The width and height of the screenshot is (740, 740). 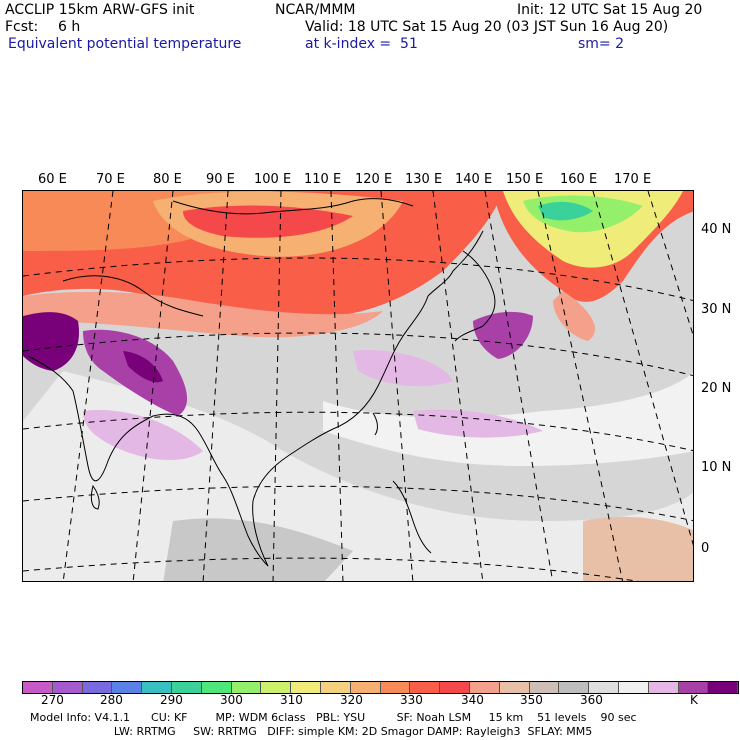 I want to click on meridian-160e, so click(x=642, y=368).